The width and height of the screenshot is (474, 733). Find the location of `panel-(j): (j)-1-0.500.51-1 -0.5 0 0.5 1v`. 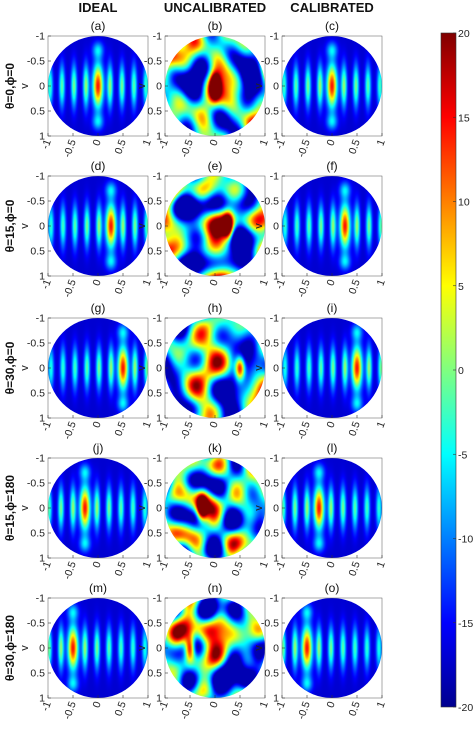

panel-(j): (j)-1-0.500.51-1 -0.5 0 0.5 1v is located at coordinates (86, 511).